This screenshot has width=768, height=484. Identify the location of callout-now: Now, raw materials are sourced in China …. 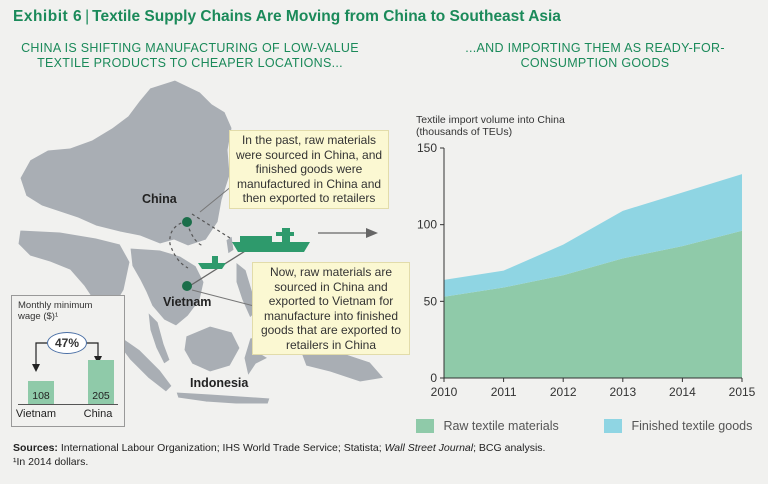
(331, 308).